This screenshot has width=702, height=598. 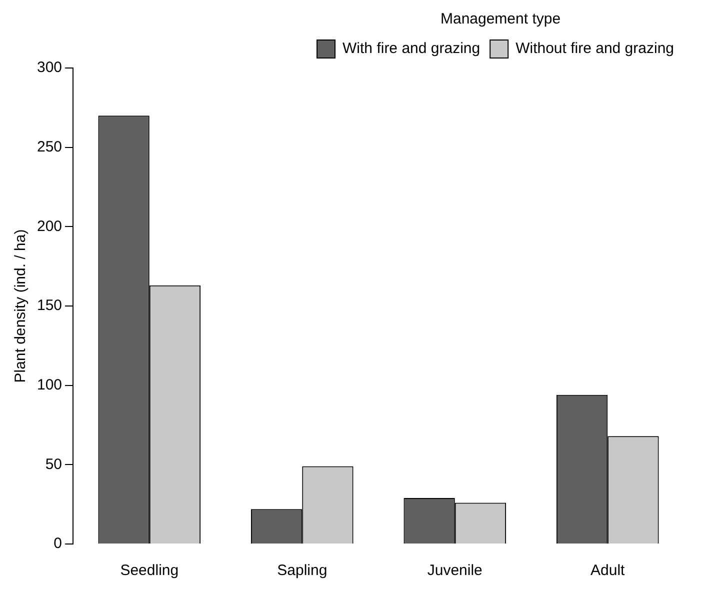 I want to click on y-tick-label: 300, so click(x=49, y=67).